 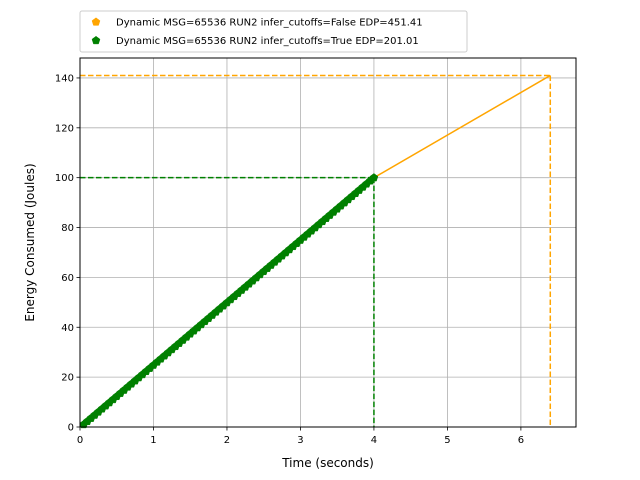 I want to click on y-tick-label: 20, so click(x=67, y=378).